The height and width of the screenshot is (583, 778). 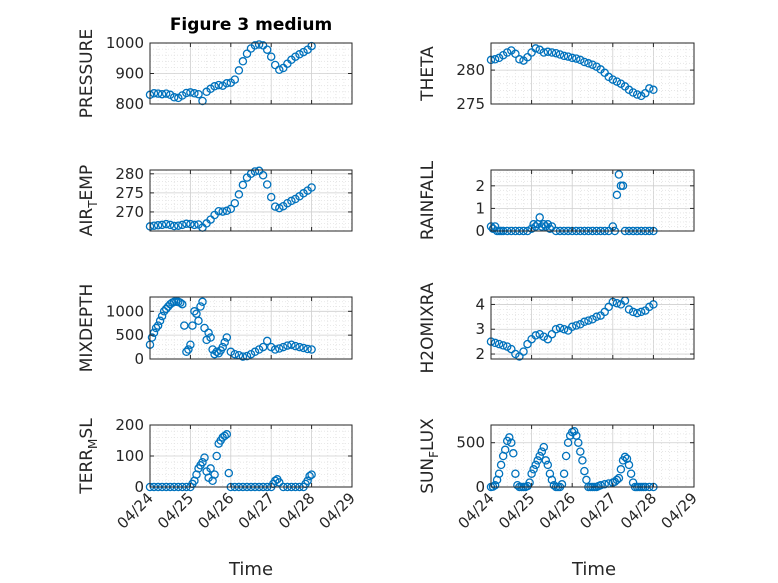 I want to click on series-pressure, so click(x=230, y=73).